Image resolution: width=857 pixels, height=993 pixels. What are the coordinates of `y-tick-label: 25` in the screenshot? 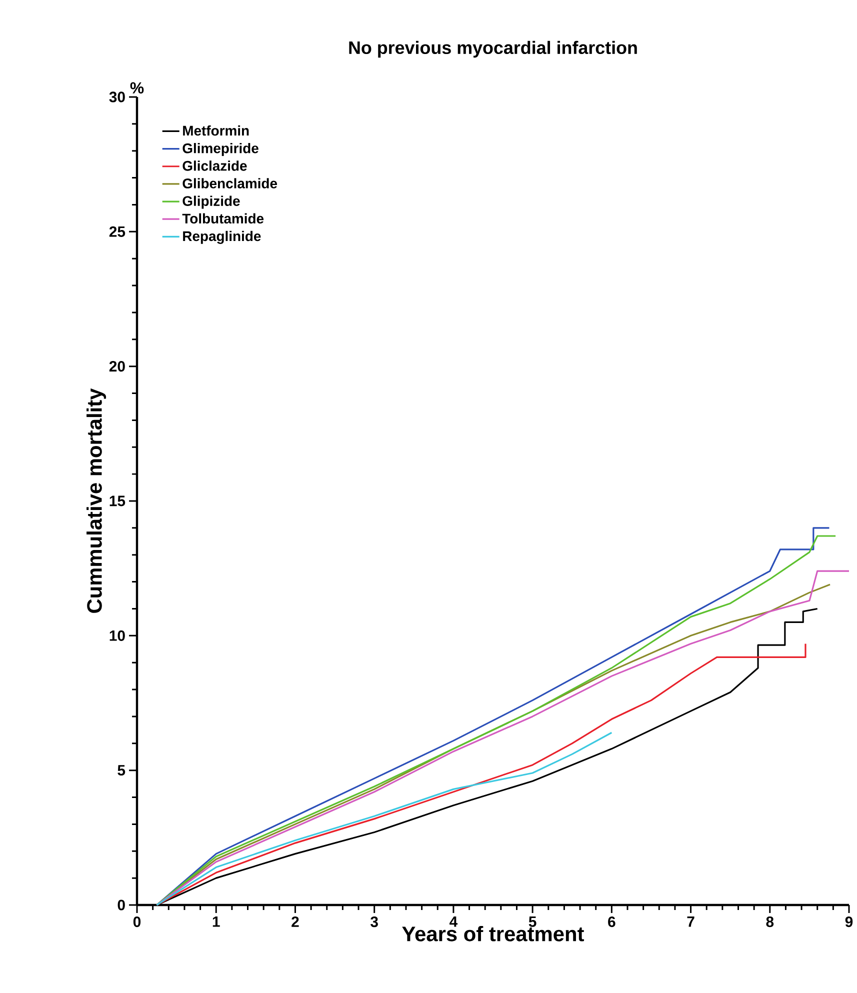 It's located at (117, 231).